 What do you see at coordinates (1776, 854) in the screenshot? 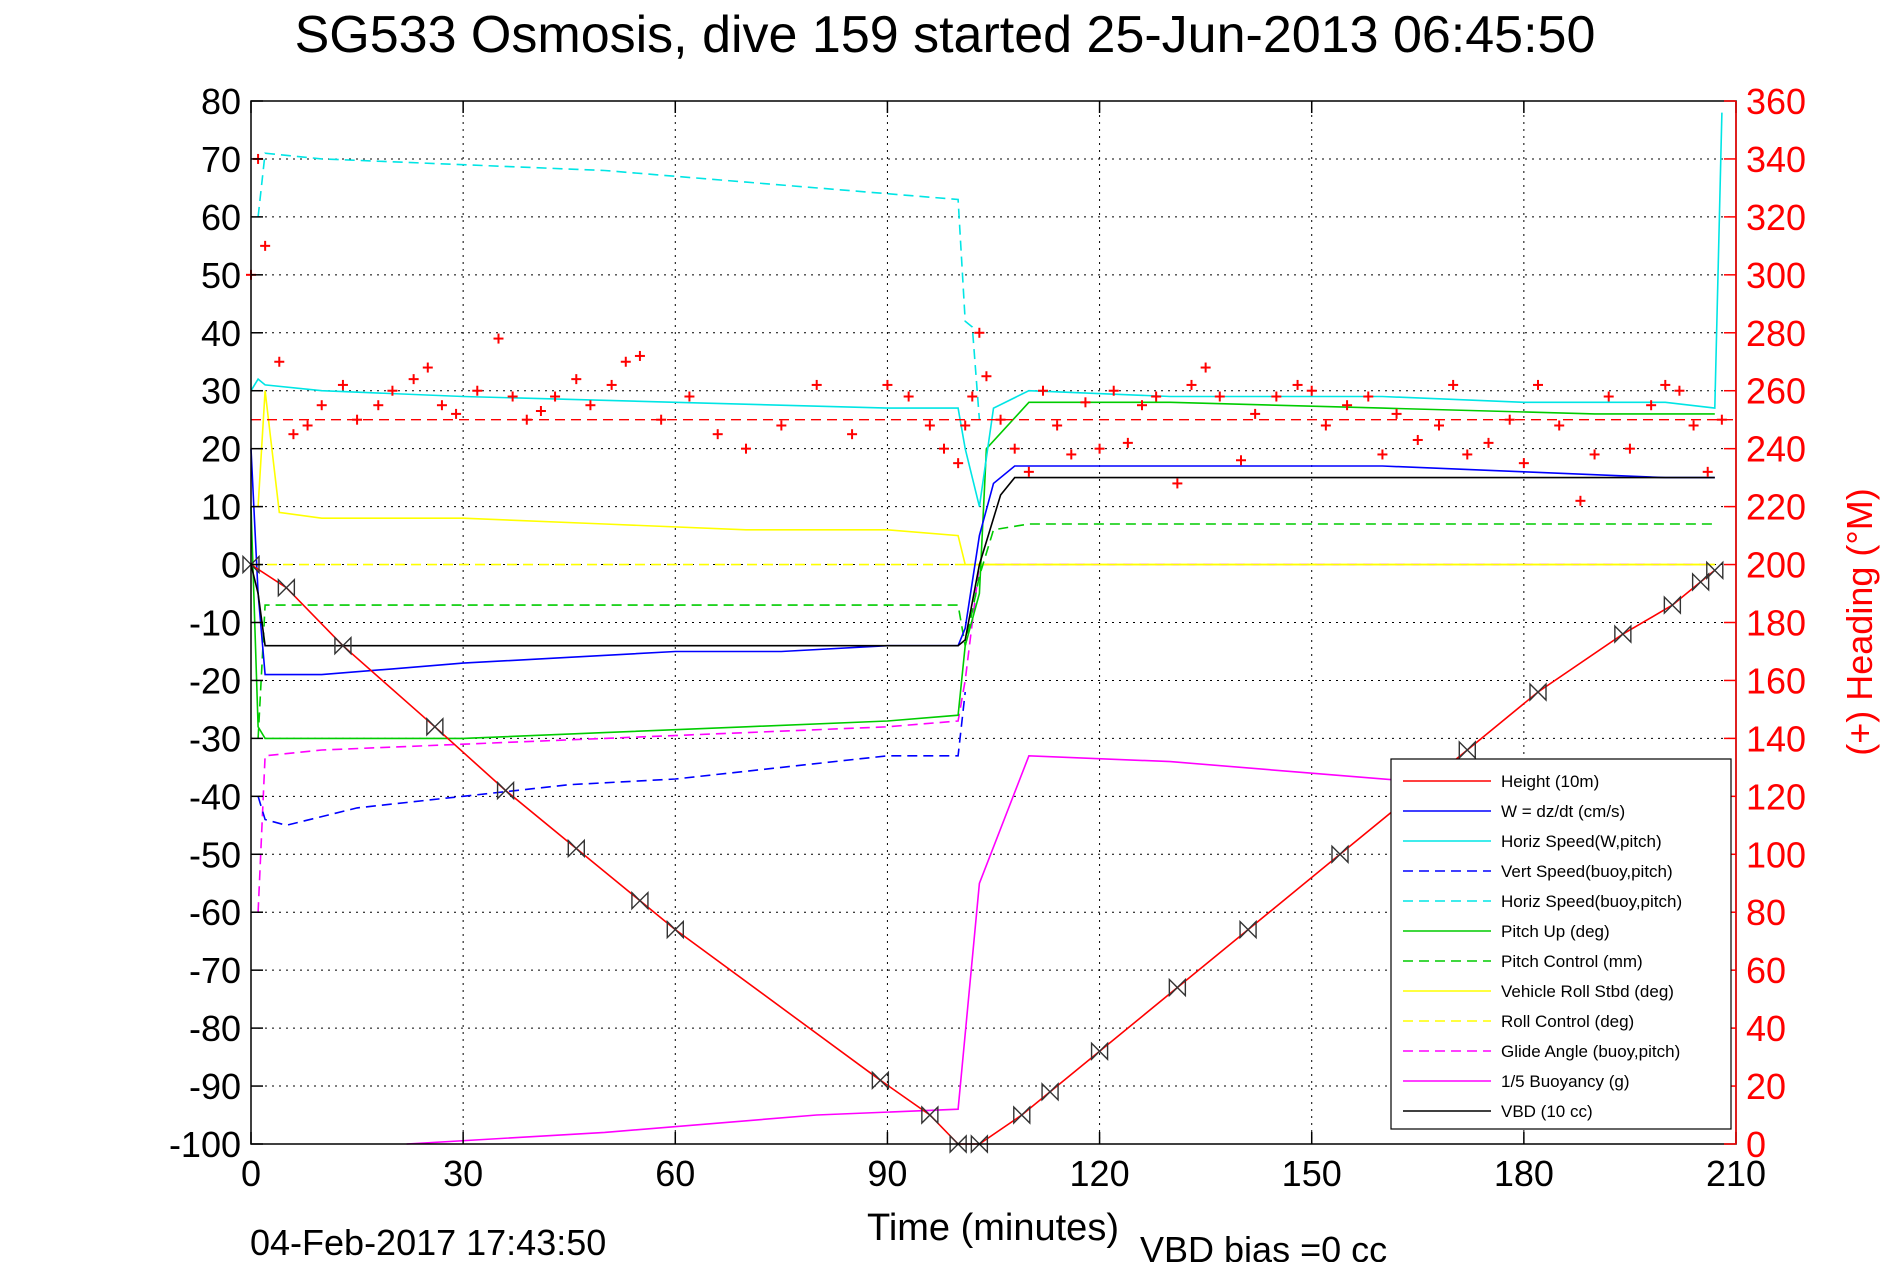
I see `y2-tick-label: 100` at bounding box center [1776, 854].